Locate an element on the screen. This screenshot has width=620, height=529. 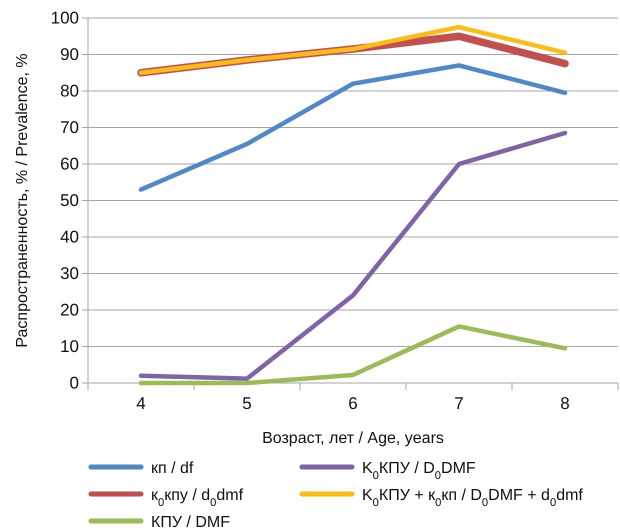
y-axis-title: Распространенность, % / Prevalence, % is located at coordinates (22, 200).